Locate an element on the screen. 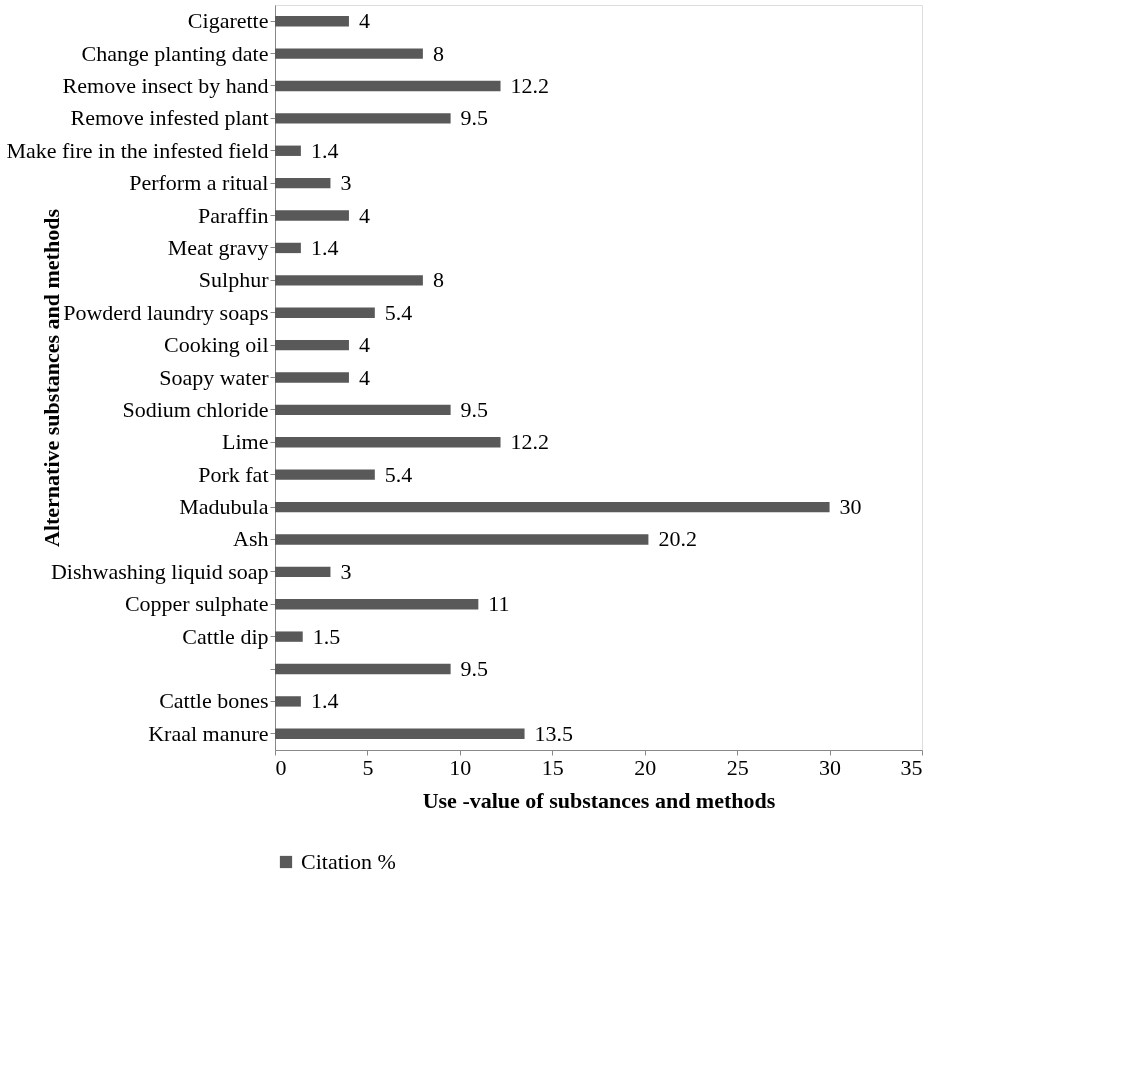 The height and width of the screenshot is (1078, 1126). y-tick-label: Remove insect by hand is located at coordinates (165, 85).